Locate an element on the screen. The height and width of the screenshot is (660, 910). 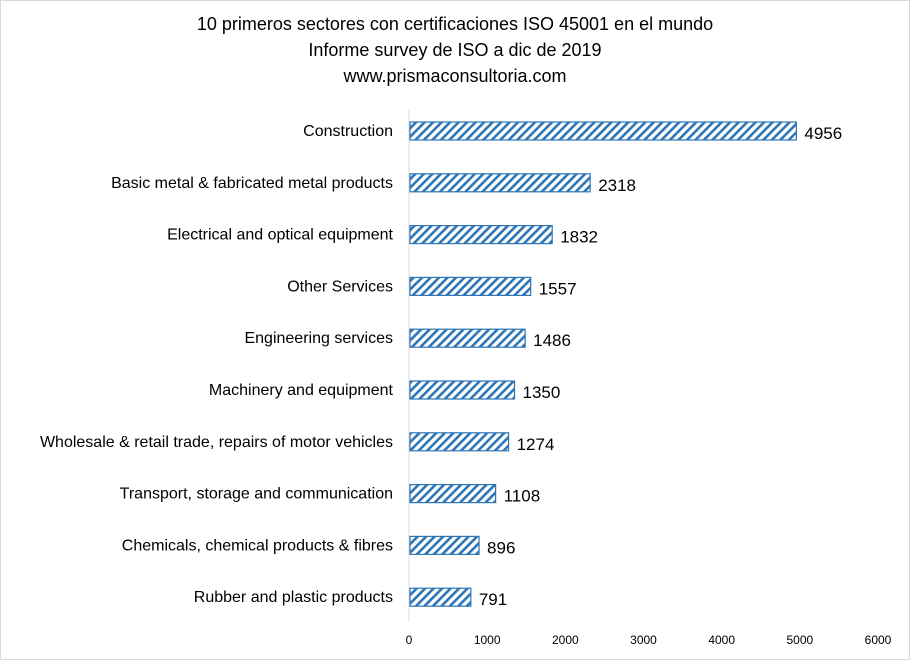
title-line-3: www.prismaconsultoria.com is located at coordinates (455, 76).